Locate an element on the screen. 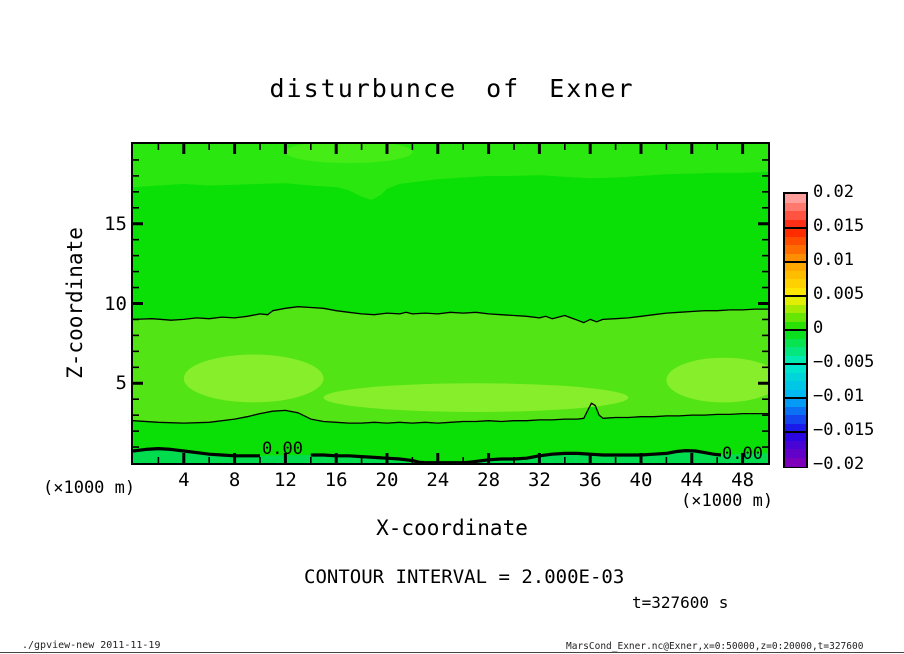  contour-line-thin-upper is located at coordinates (450, 315).